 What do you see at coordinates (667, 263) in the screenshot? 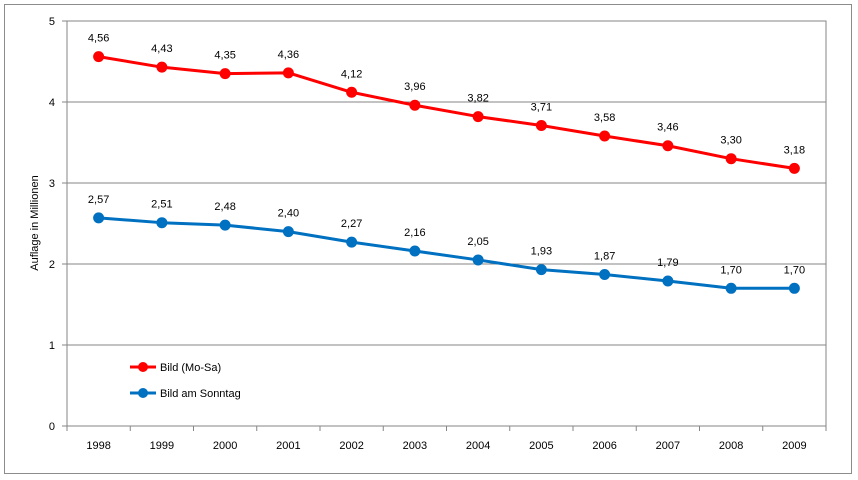
I see `data-label: 1,79` at bounding box center [667, 263].